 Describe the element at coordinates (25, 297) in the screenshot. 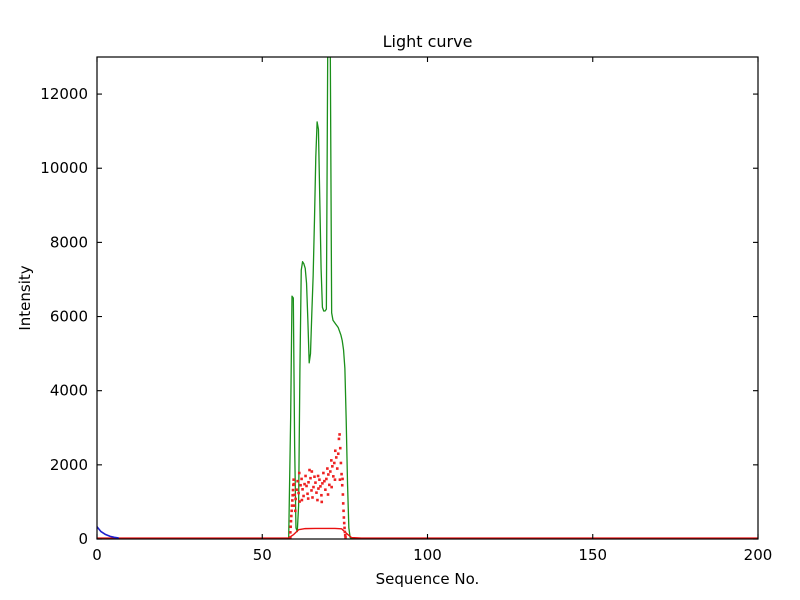

I see `y-axis-label: Intensity` at that location.